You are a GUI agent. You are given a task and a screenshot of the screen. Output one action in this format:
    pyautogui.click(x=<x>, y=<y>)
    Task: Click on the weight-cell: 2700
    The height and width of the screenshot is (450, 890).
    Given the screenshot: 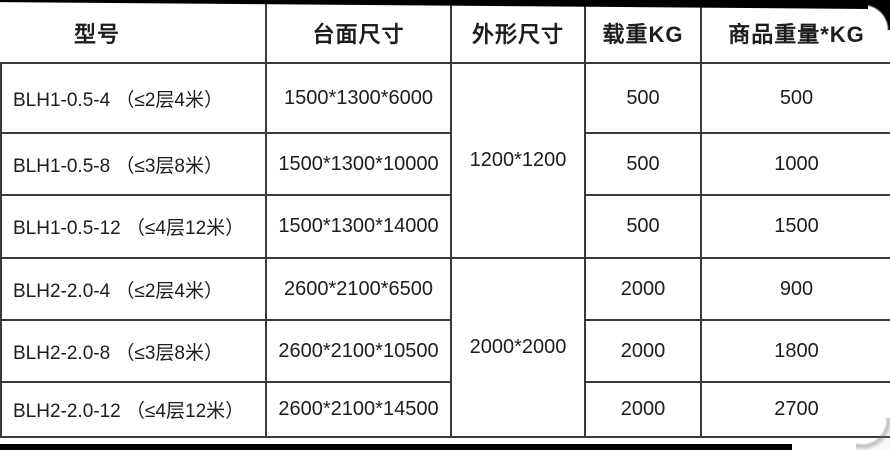 What is the action you would take?
    pyautogui.click(x=795, y=409)
    